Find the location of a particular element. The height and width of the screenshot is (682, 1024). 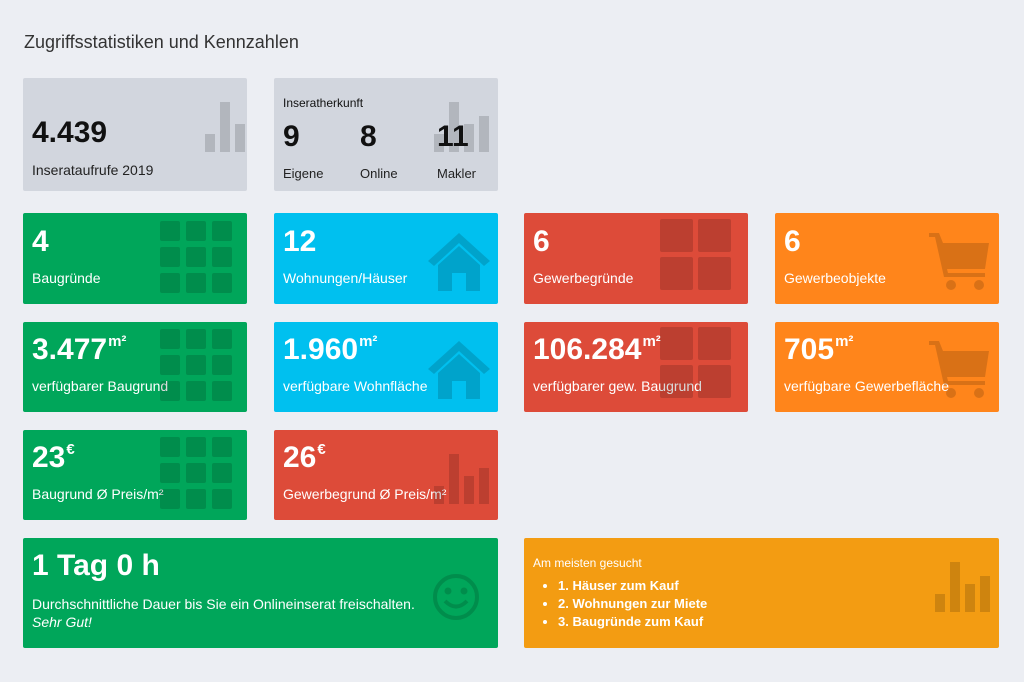

cart-icon is located at coordinates (959, 261).